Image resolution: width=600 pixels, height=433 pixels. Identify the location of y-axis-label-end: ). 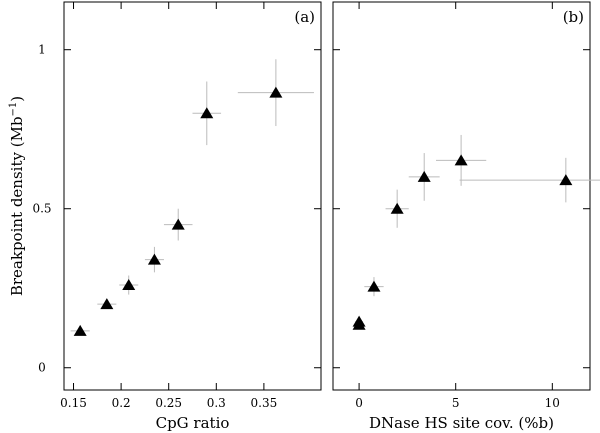
(17, 99).